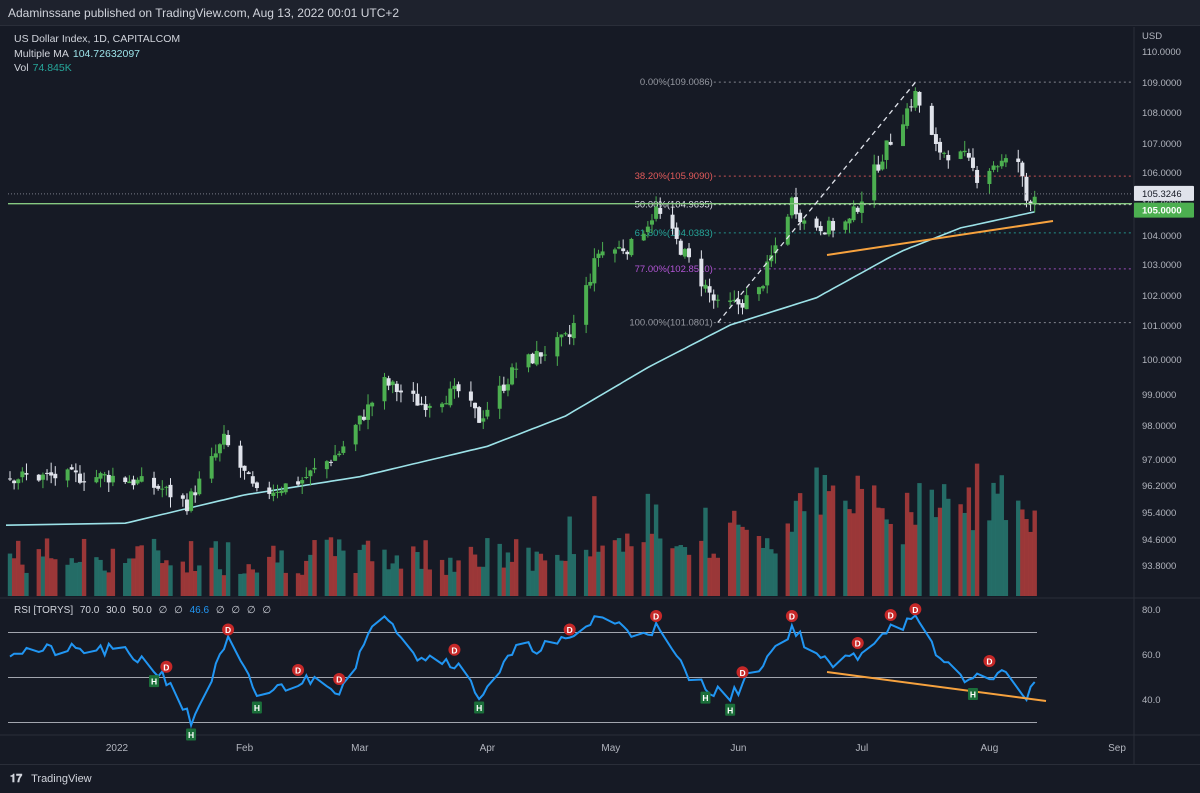 The image size is (1200, 793). What do you see at coordinates (199, 610) in the screenshot?
I see `rsi-value: 46.6` at bounding box center [199, 610].